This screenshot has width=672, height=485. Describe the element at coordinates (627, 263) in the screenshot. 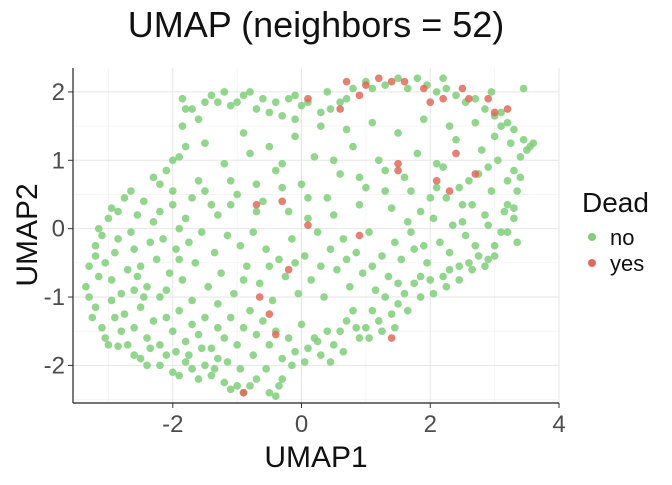

I see `legend-label-yes: yes` at that location.